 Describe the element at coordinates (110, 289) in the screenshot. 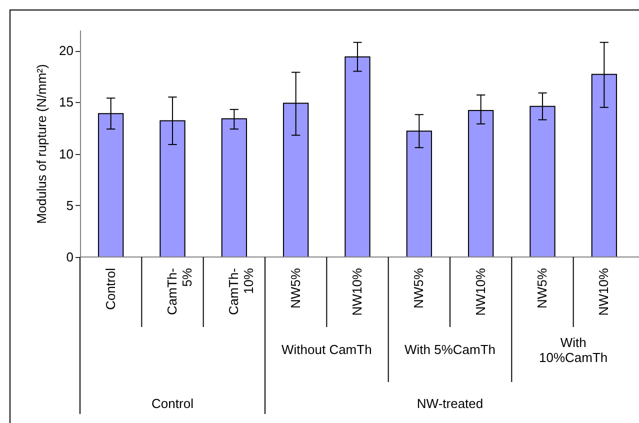

I see `x-tick-label: Control` at that location.